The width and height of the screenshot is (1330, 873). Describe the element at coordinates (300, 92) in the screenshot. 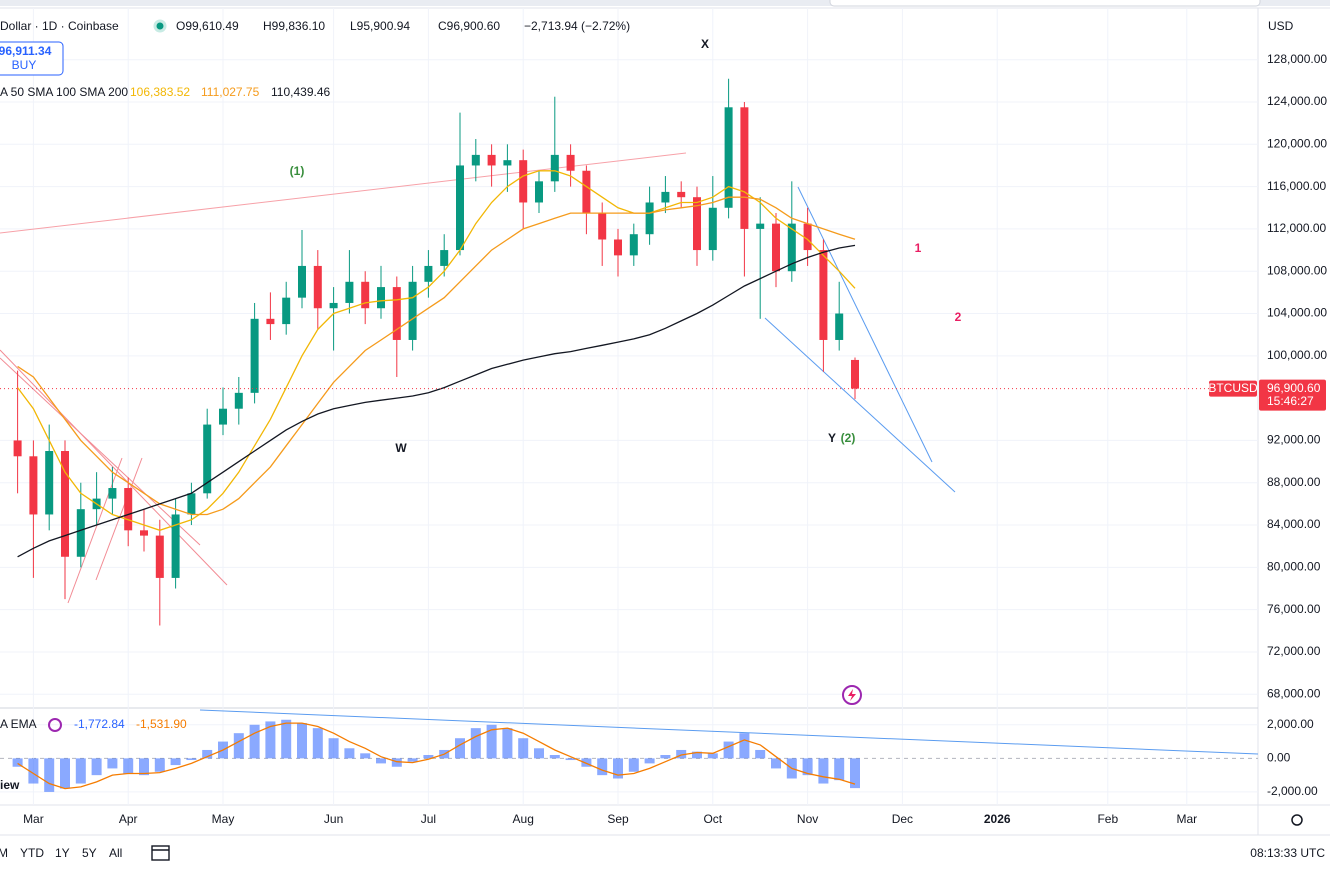

I see `ma-value: 110,439.46` at that location.